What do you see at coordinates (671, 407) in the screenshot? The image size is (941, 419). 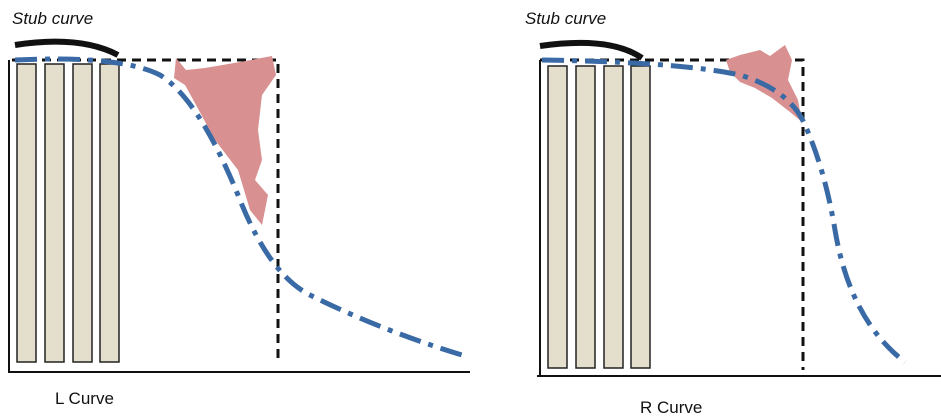 I see `caption: R Curve` at bounding box center [671, 407].